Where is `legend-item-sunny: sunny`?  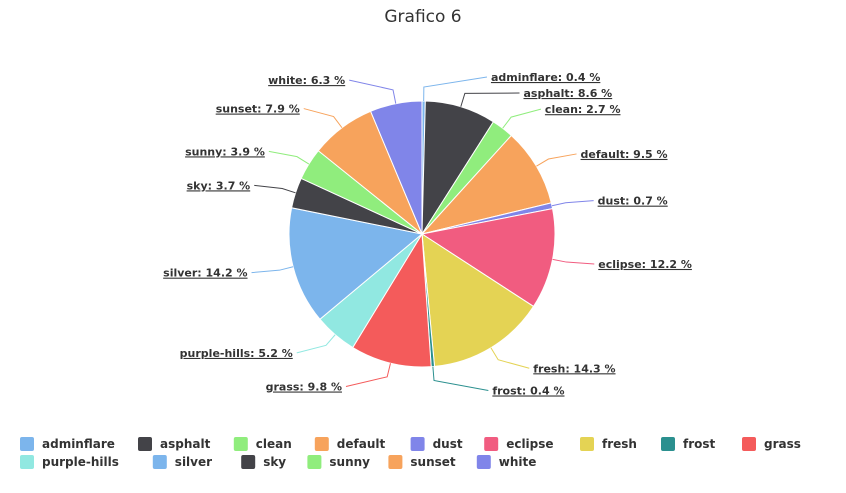 legend-item-sunny: sunny is located at coordinates (338, 462).